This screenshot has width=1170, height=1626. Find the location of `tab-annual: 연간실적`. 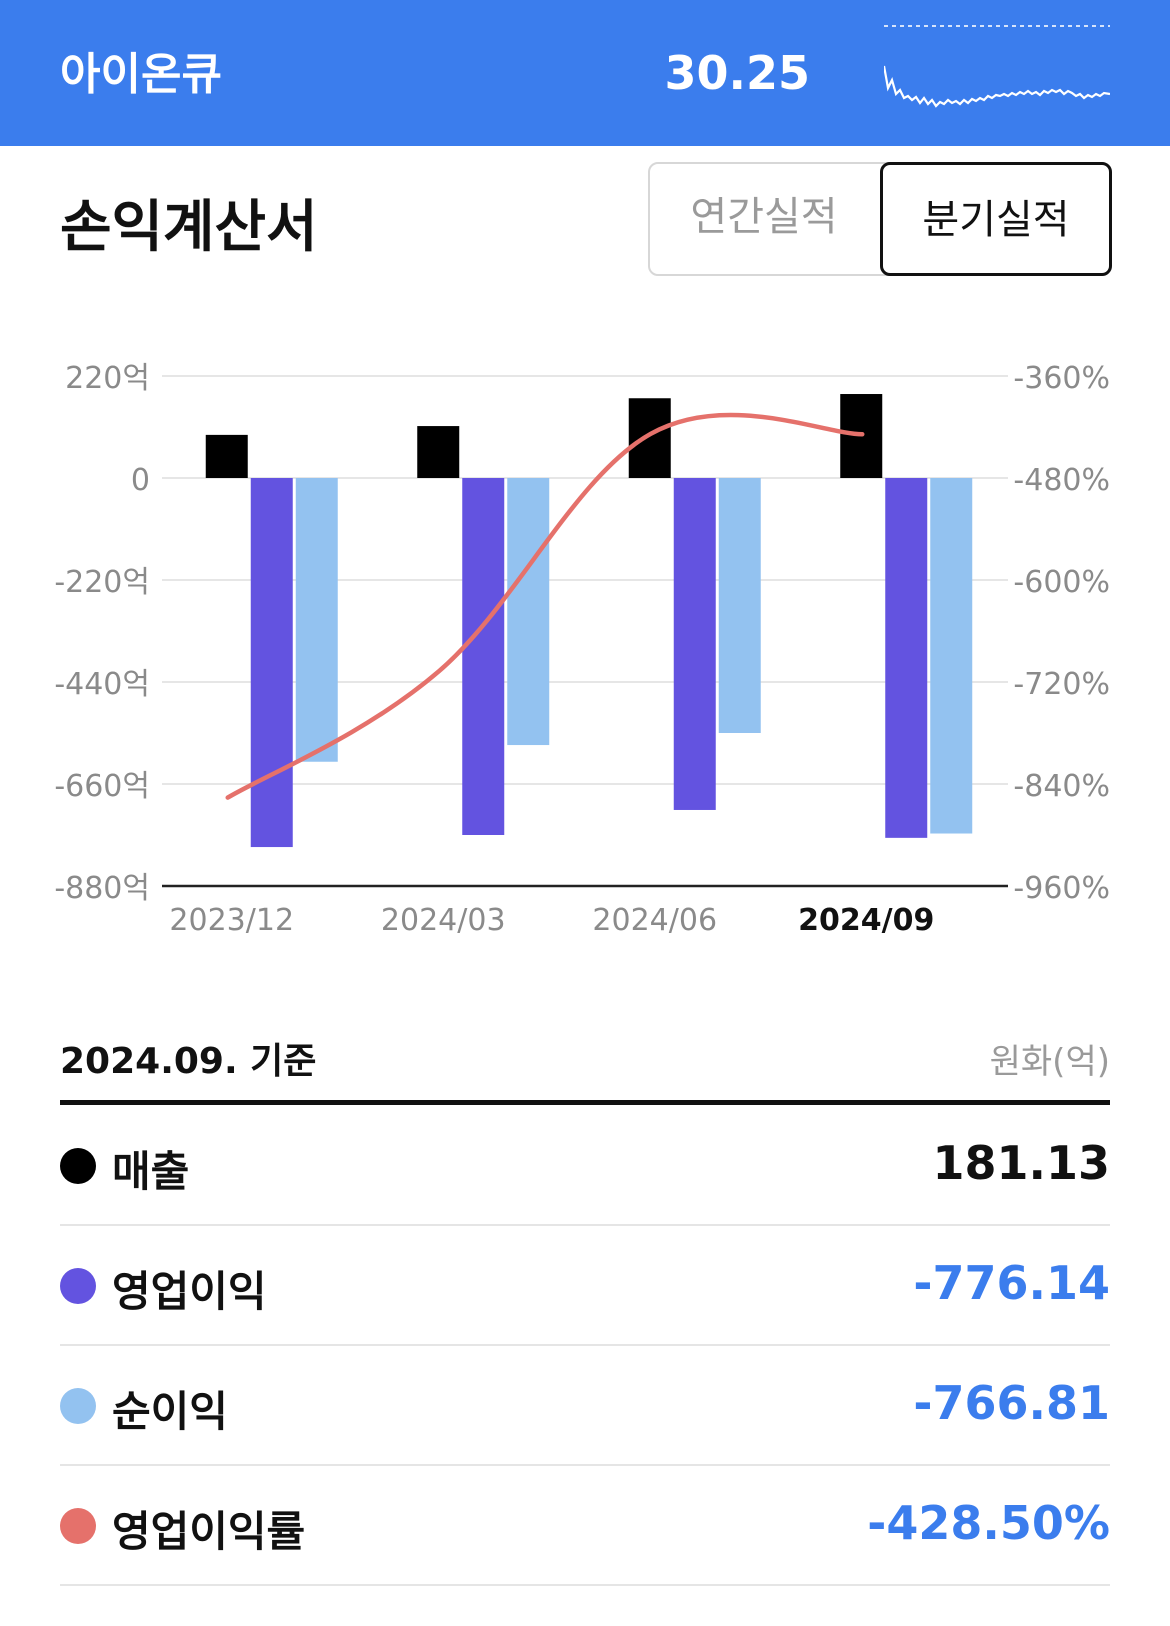

tab-annual: 연간실적 is located at coordinates (764, 217).